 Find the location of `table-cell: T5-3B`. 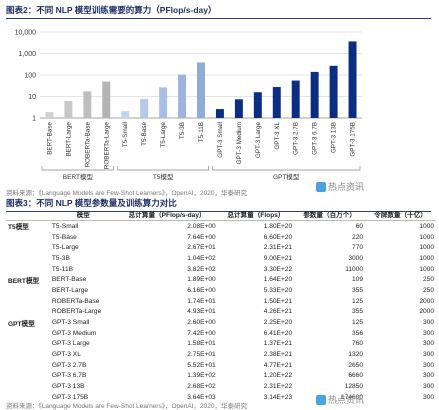

table-cell: T5-3B is located at coordinates (60, 258).